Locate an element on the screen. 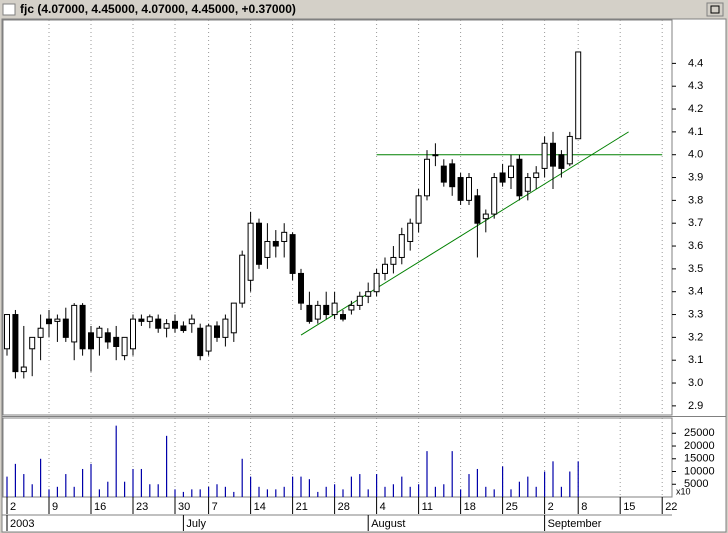 This screenshot has width=728, height=533. y-tick-label: 3.4 is located at coordinates (695, 292).